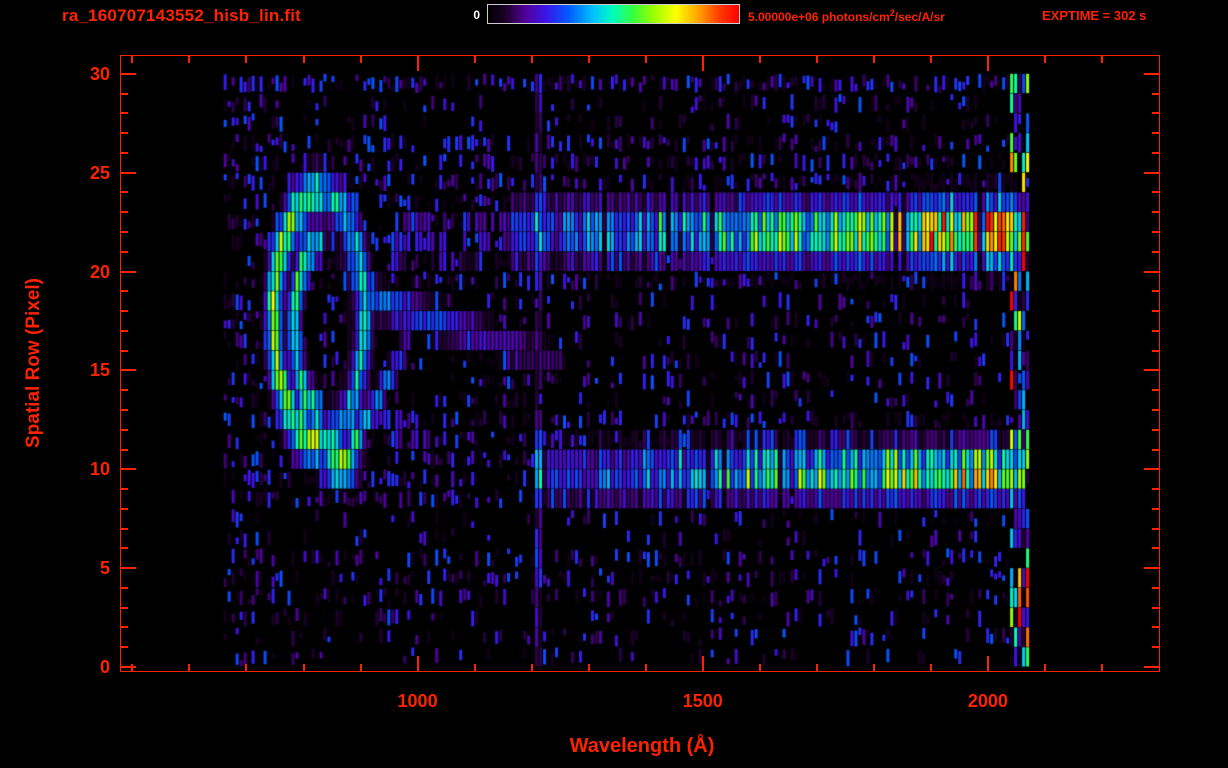 This screenshot has width=1228, height=768. I want to click on y-tick-label: 25, so click(99, 172).